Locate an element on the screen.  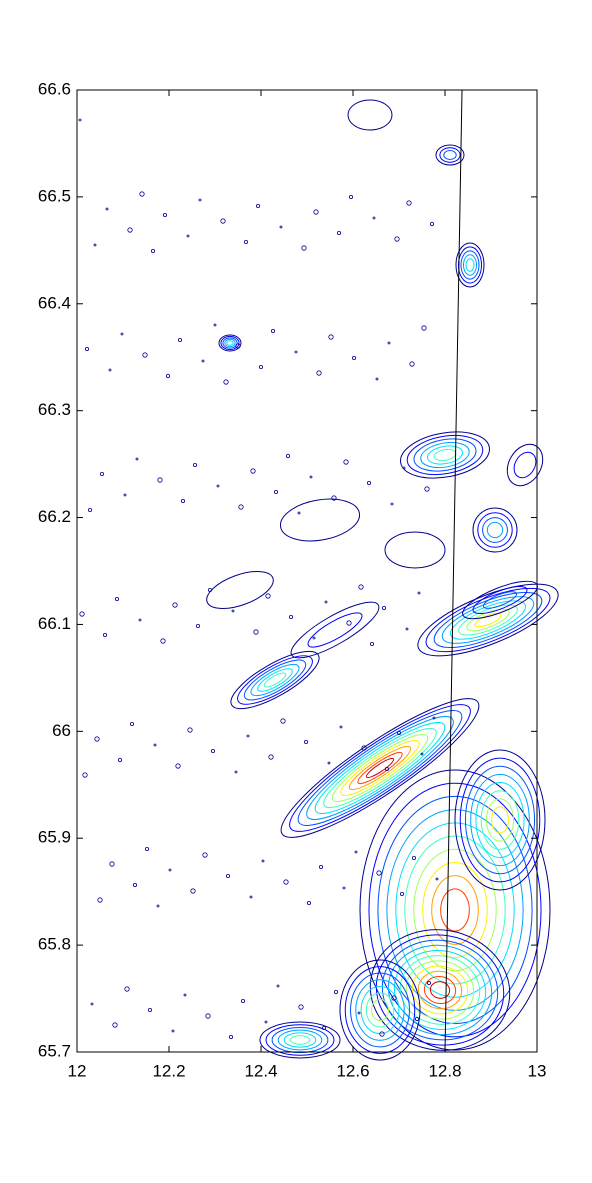
x-tick-label: 12.8 is located at coordinates (444, 1070).